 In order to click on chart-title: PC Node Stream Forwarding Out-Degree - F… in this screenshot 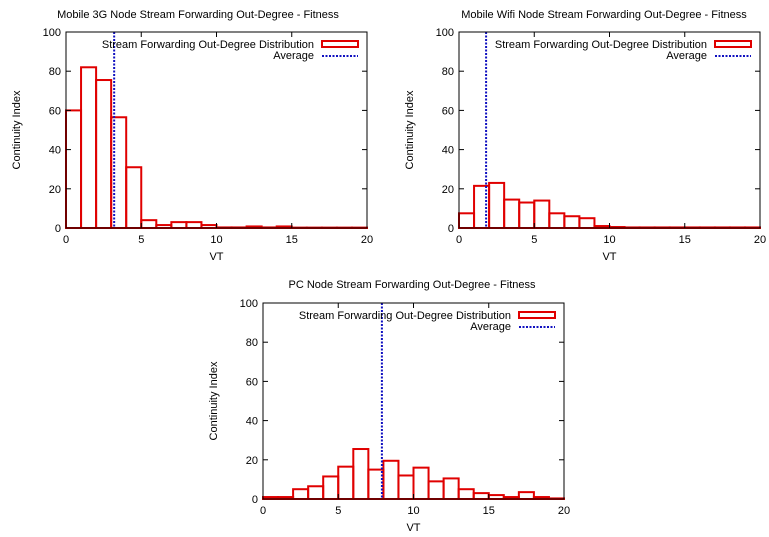, I will do `click(412, 285)`.